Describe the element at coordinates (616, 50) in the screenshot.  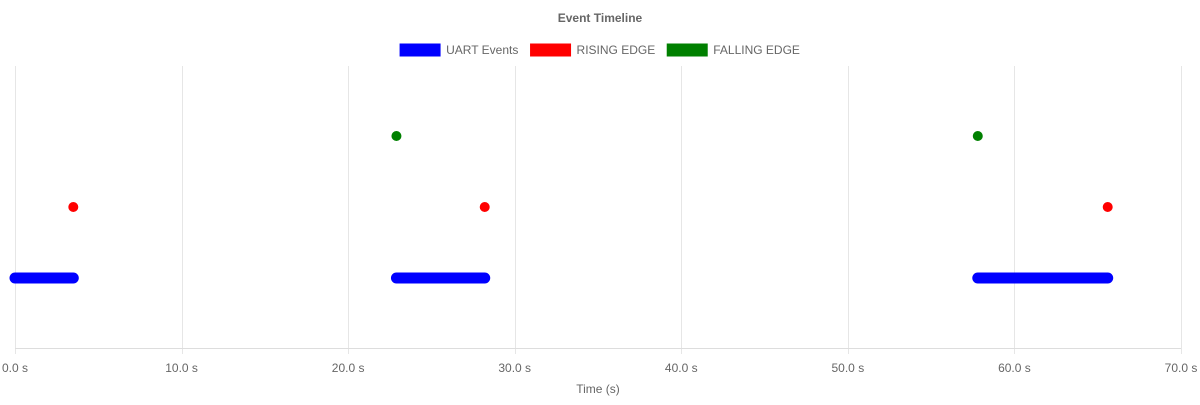
I see `legend-label: RISING EDGE` at that location.